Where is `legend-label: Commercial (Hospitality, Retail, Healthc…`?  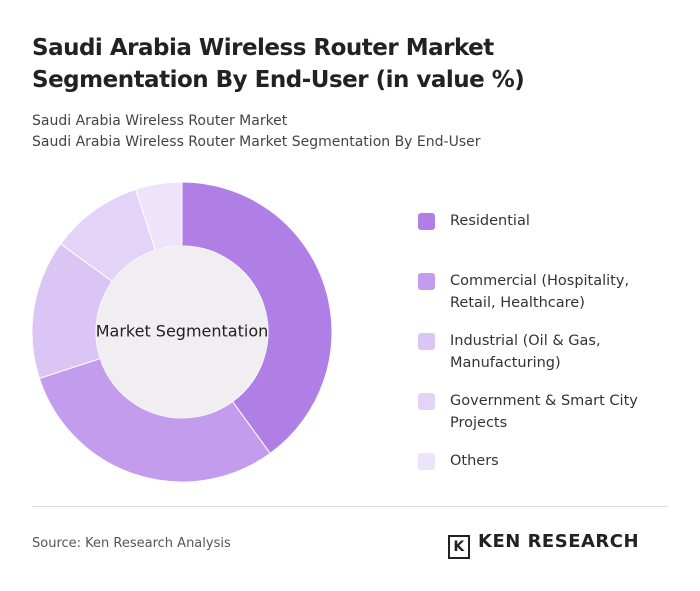 legend-label: Commercial (Hospitality, Retail, Healthc… is located at coordinates (540, 292).